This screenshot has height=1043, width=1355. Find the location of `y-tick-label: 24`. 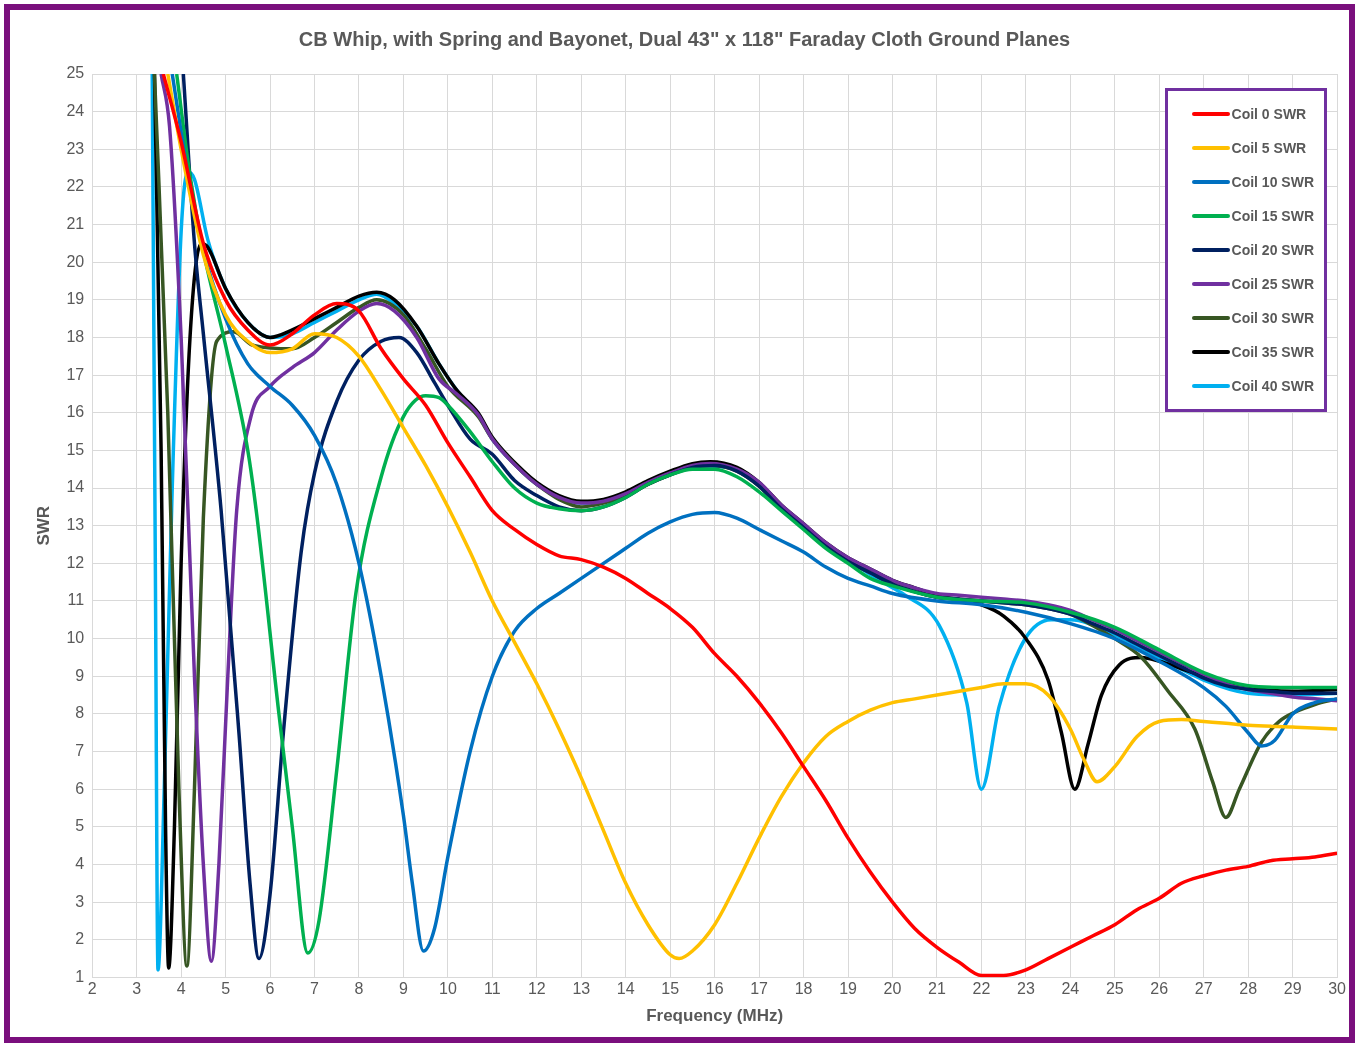

y-tick-label: 24 is located at coordinates (75, 111).